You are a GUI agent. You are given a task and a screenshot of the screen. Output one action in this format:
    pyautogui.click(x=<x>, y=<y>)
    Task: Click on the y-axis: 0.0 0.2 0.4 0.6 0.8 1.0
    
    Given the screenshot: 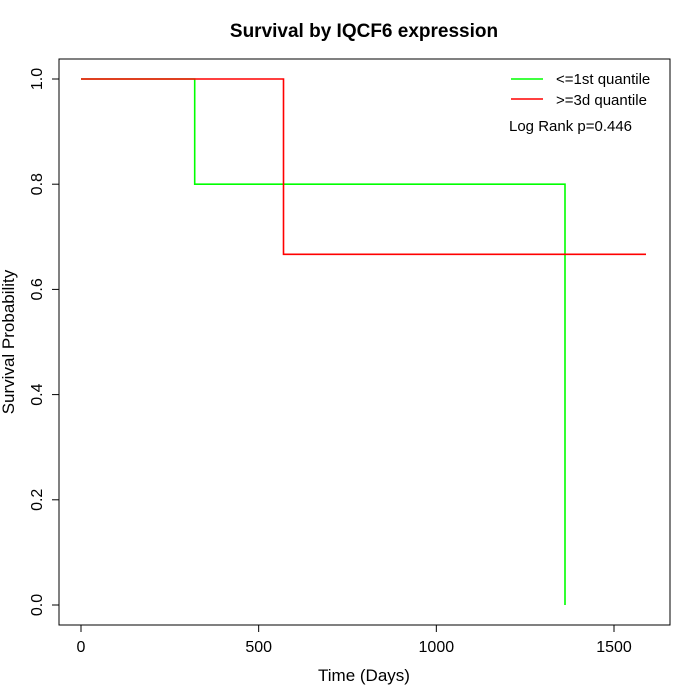 What is the action you would take?
    pyautogui.click(x=44, y=342)
    